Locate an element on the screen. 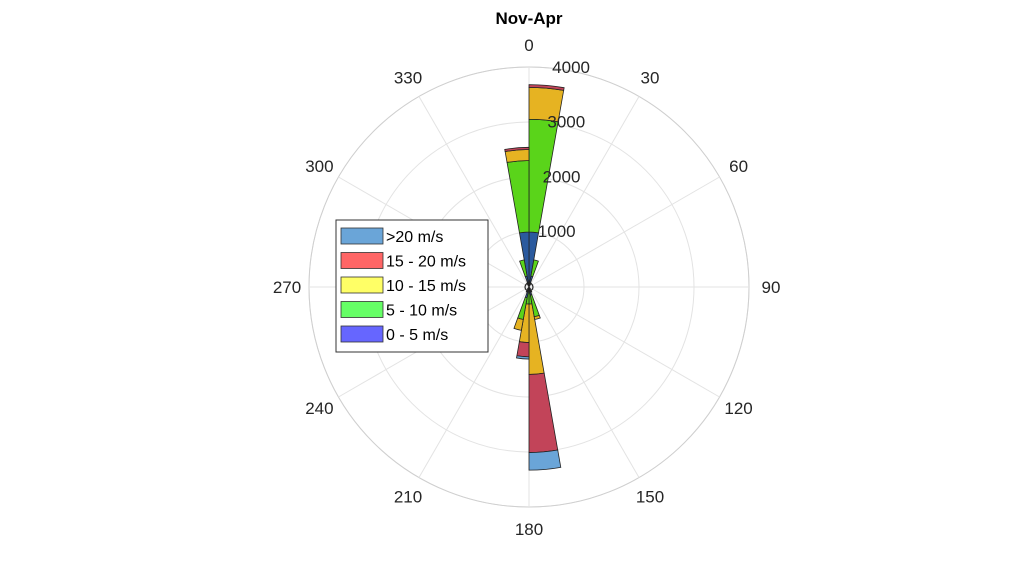 This screenshot has height=574, width=1024. bar-segment-dir145-bin0 is located at coordinates (529, 288).